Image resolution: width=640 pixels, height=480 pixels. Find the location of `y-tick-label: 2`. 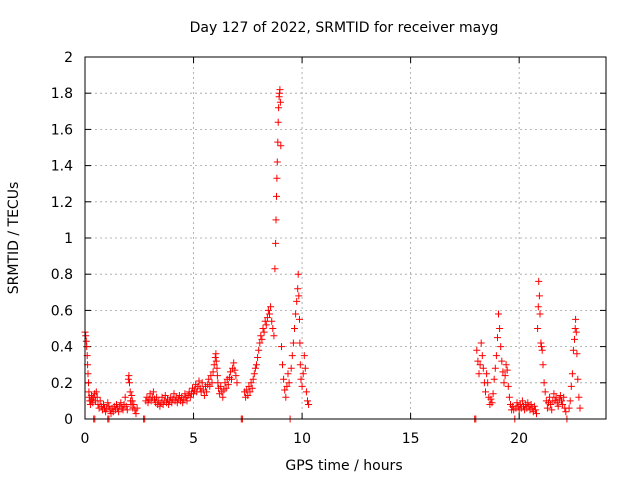

y-tick-label: 2 is located at coordinates (68, 58).